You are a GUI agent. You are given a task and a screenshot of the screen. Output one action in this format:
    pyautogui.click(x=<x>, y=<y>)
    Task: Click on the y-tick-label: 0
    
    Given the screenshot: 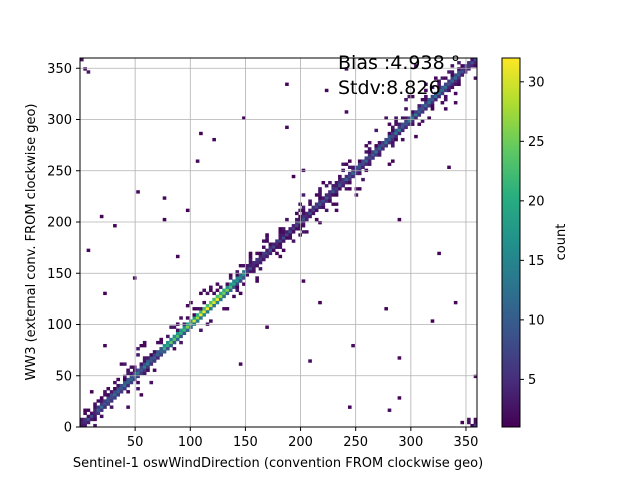 What is the action you would take?
    pyautogui.click(x=68, y=428)
    